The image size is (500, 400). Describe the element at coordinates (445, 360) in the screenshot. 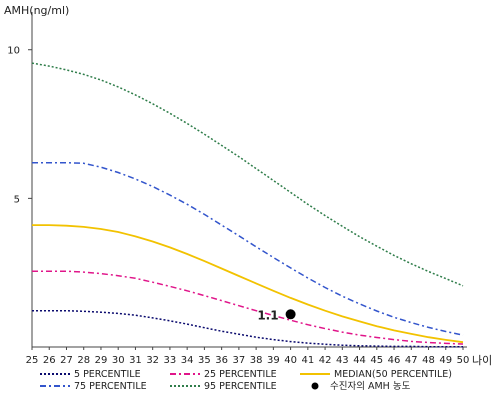

I see `x-tick-label: 49` at that location.